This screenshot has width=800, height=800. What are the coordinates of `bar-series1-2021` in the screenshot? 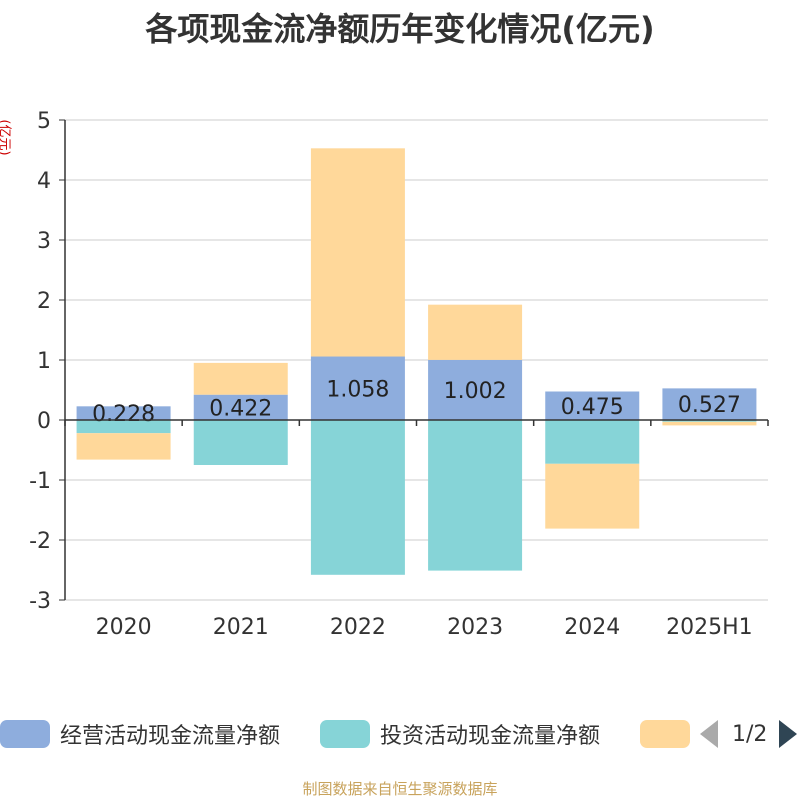 It's located at (240, 442).